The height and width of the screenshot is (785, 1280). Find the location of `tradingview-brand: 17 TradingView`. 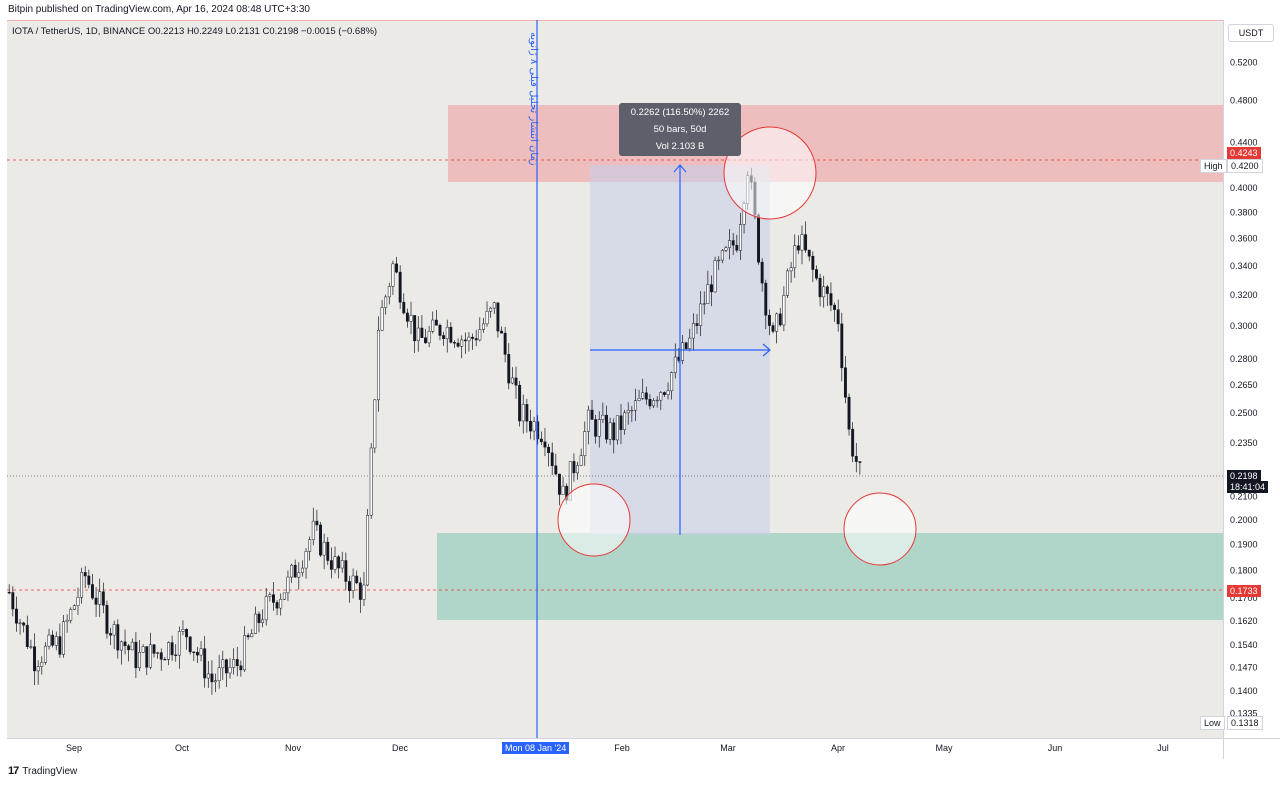

tradingview-brand: 17 TradingView is located at coordinates (42, 771).